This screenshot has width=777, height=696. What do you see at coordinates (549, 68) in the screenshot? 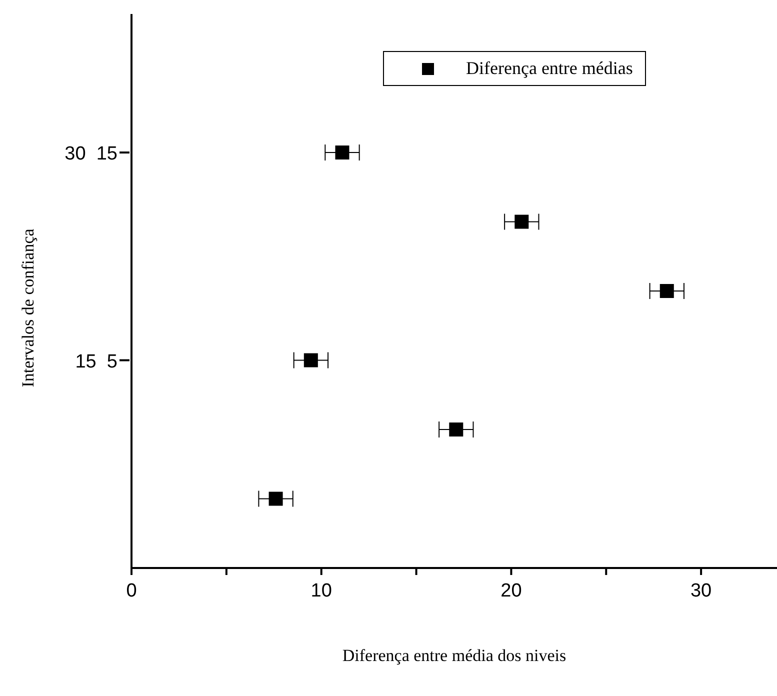
I see `legend-label: Diferença entre médias` at bounding box center [549, 68].